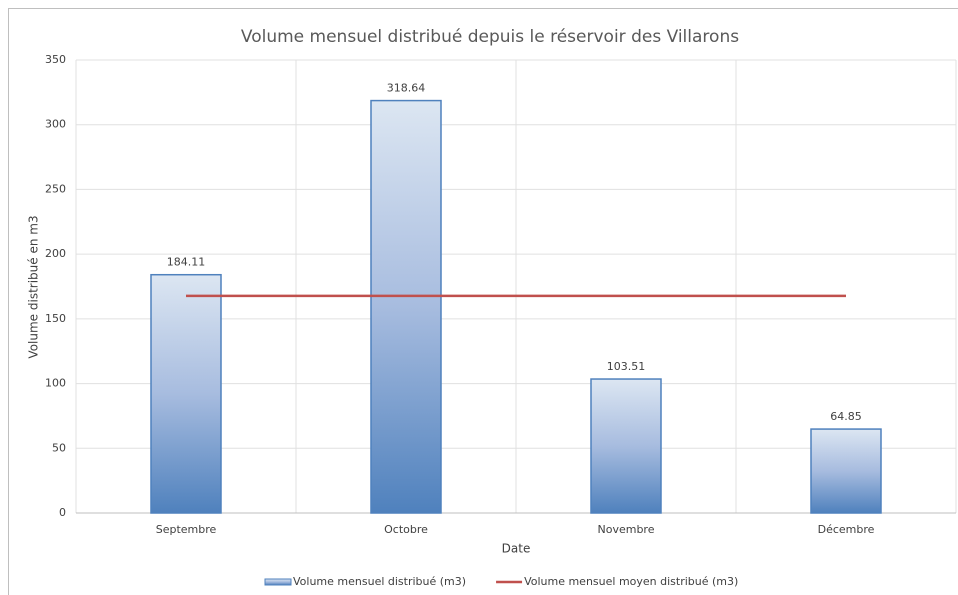 This screenshot has width=958, height=595. What do you see at coordinates (55, 124) in the screenshot?
I see `y-tick-label: 300` at bounding box center [55, 124].